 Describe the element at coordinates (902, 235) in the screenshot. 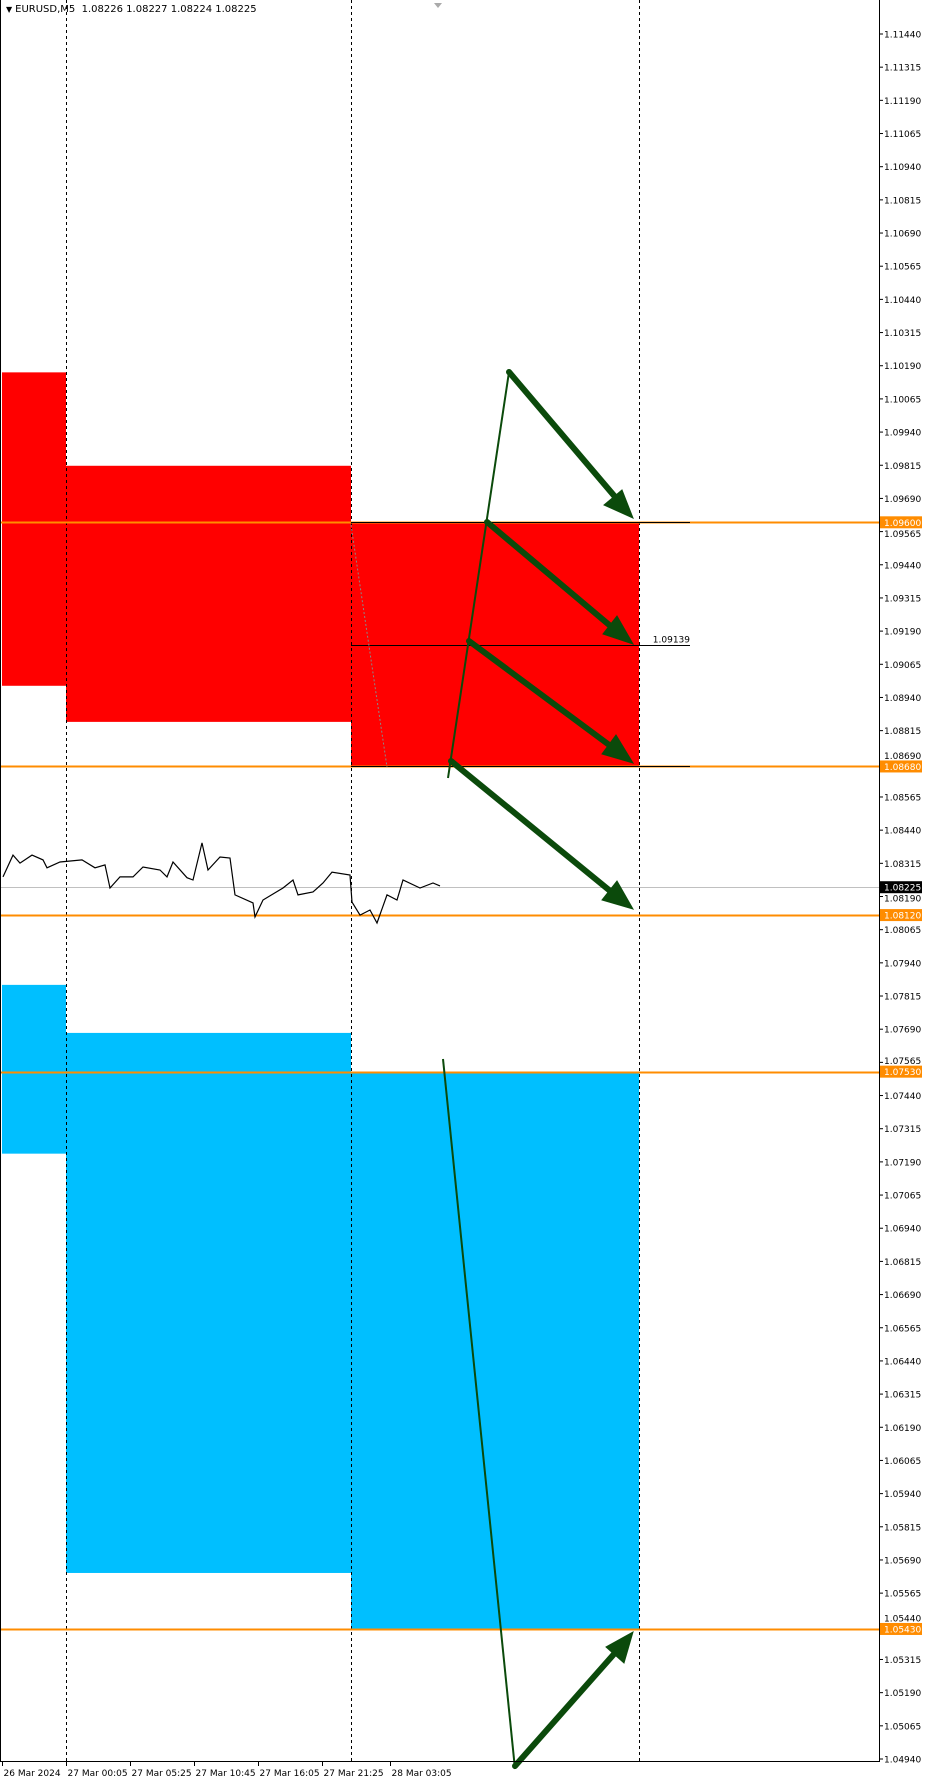

I see `y-tick-label: 1.10690` at that location.